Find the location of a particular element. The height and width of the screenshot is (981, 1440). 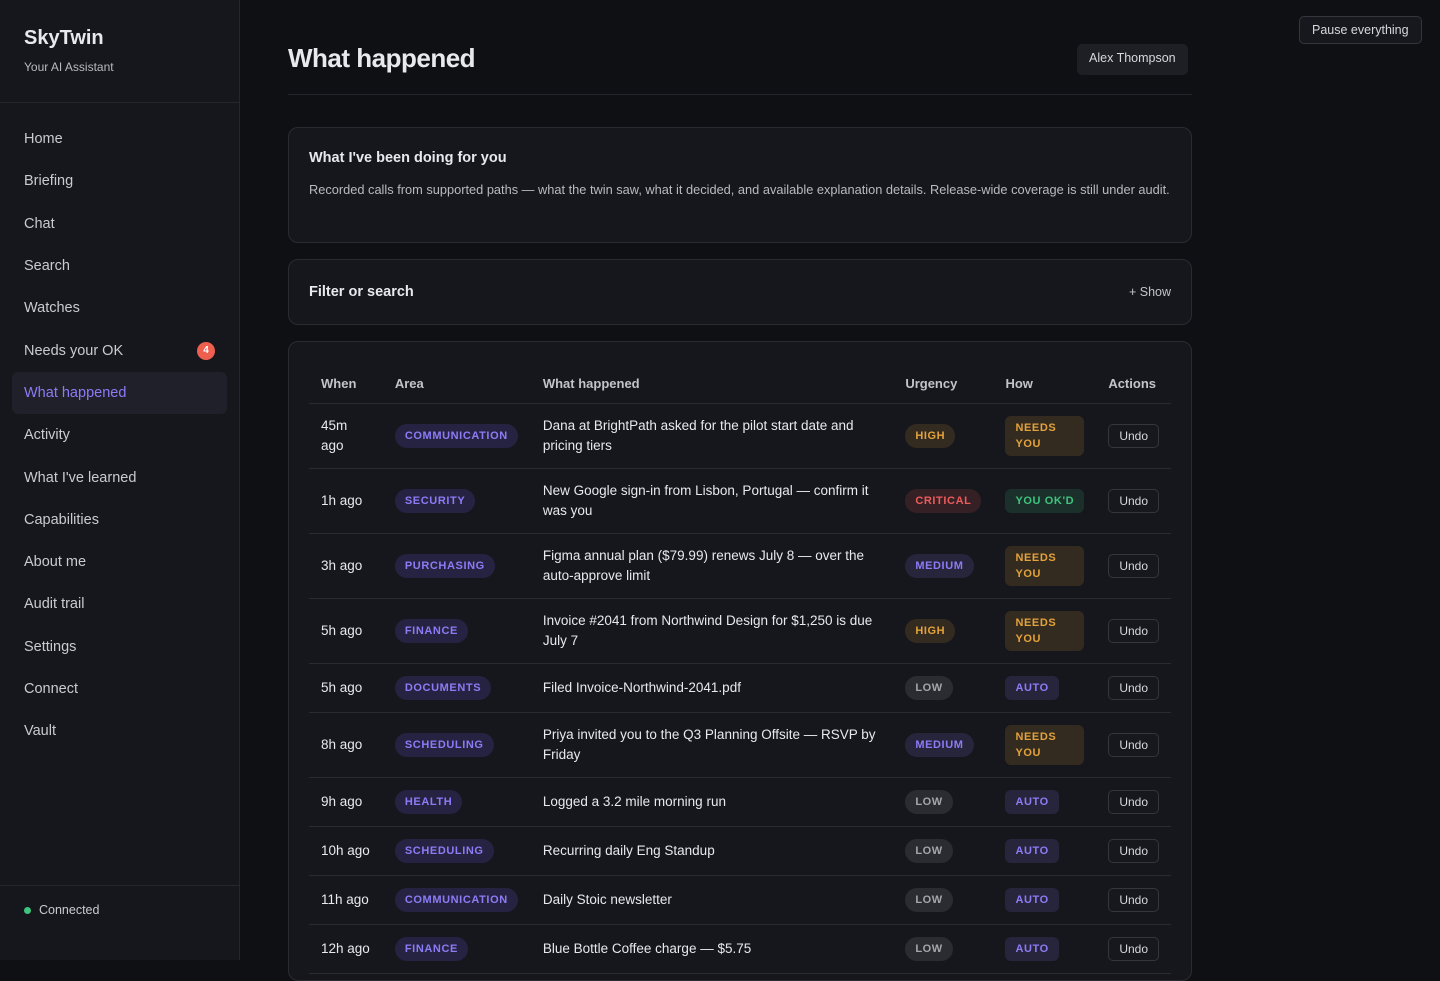

nav-label: What I've learned is located at coordinates (80, 477).